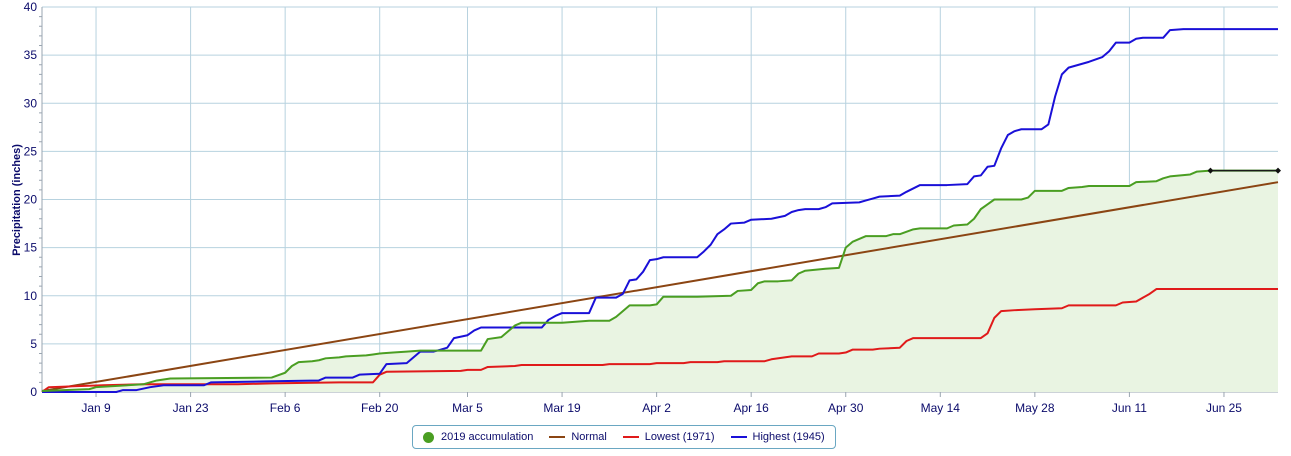  What do you see at coordinates (31, 103) in the screenshot?
I see `y-tick-label: 30` at bounding box center [31, 103].